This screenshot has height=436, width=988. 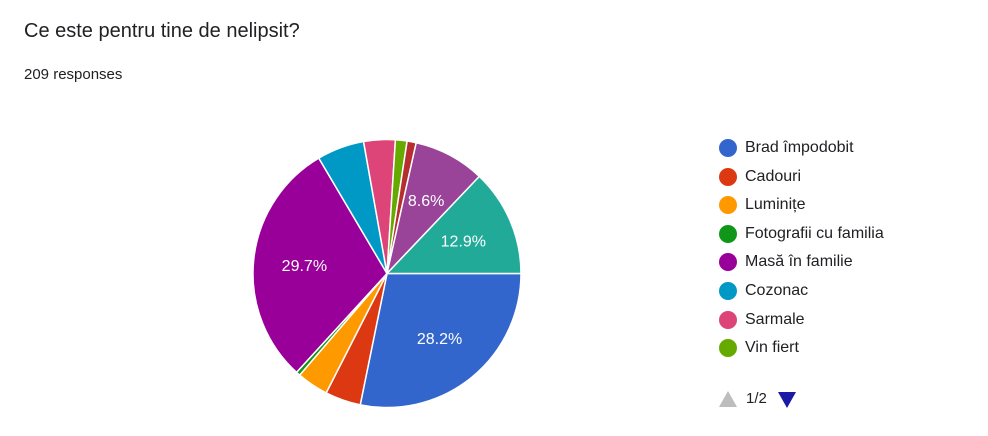 I want to click on legend-label: Fotografii cu familia, so click(x=814, y=233).